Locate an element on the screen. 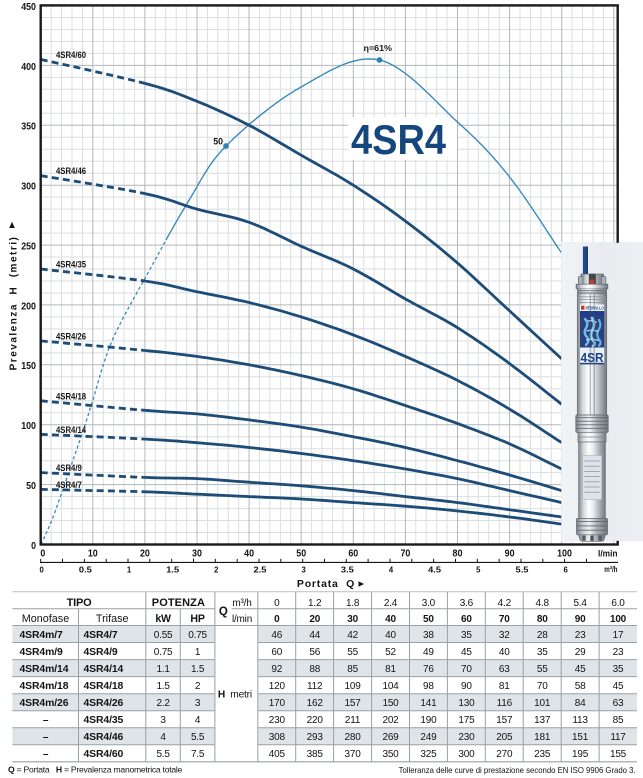 This screenshot has height=778, width=643. svg-text: 49 is located at coordinates (428, 652).